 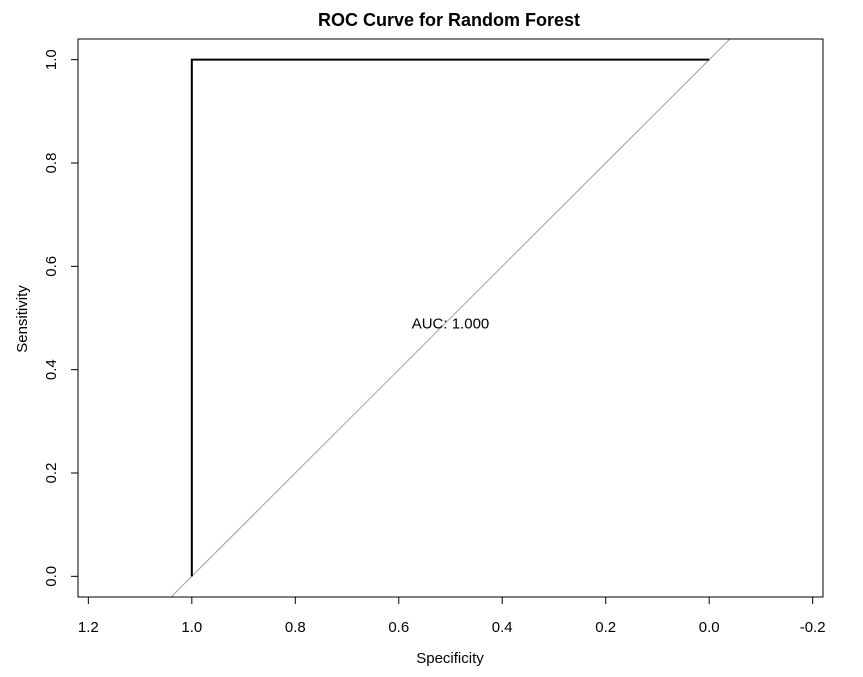 I want to click on y-tick-label: 0.8, so click(x=51, y=163).